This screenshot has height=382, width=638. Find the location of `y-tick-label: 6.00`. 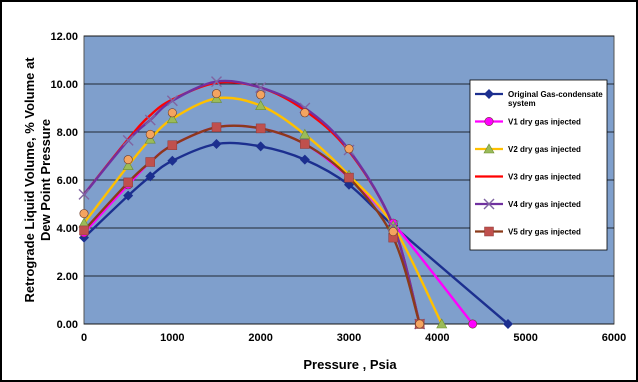

y-tick-label: 6.00 is located at coordinates (67, 181).